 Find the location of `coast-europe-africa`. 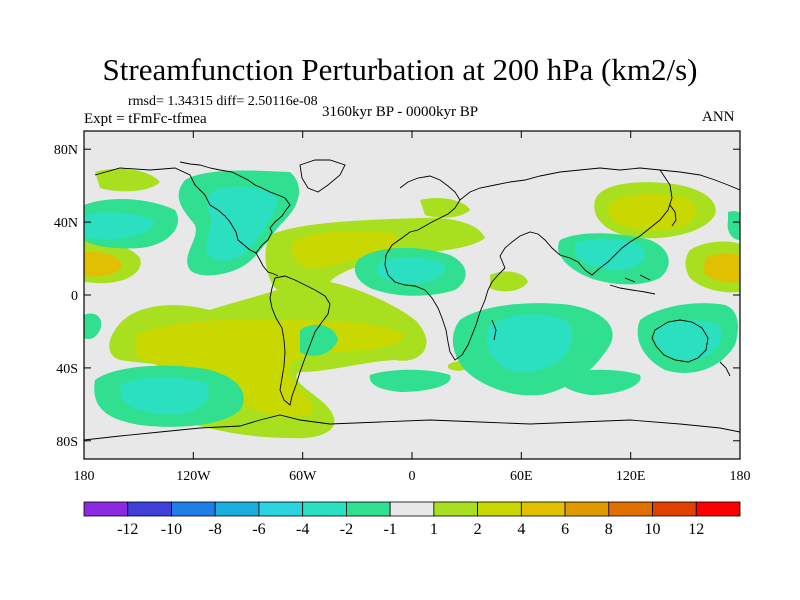

coast-europe-africa is located at coordinates (445, 268).